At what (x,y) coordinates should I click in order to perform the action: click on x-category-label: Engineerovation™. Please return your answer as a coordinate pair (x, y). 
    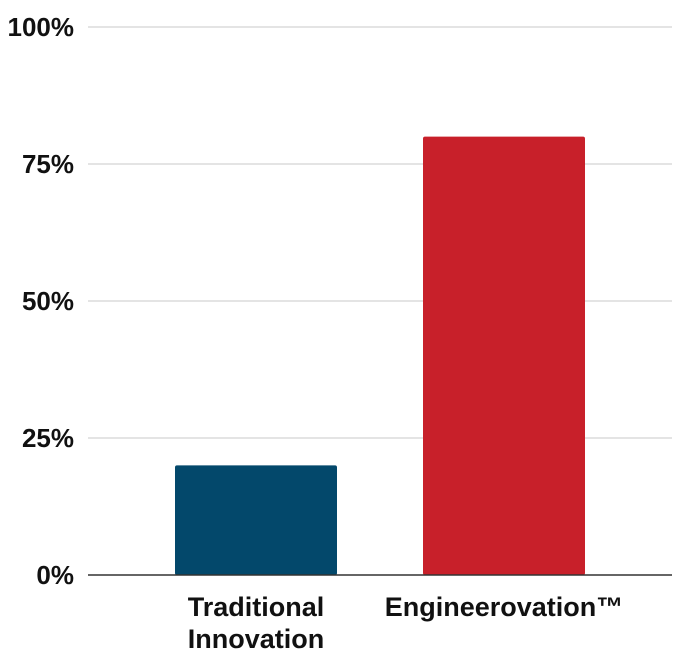
    Looking at the image, I should click on (504, 607).